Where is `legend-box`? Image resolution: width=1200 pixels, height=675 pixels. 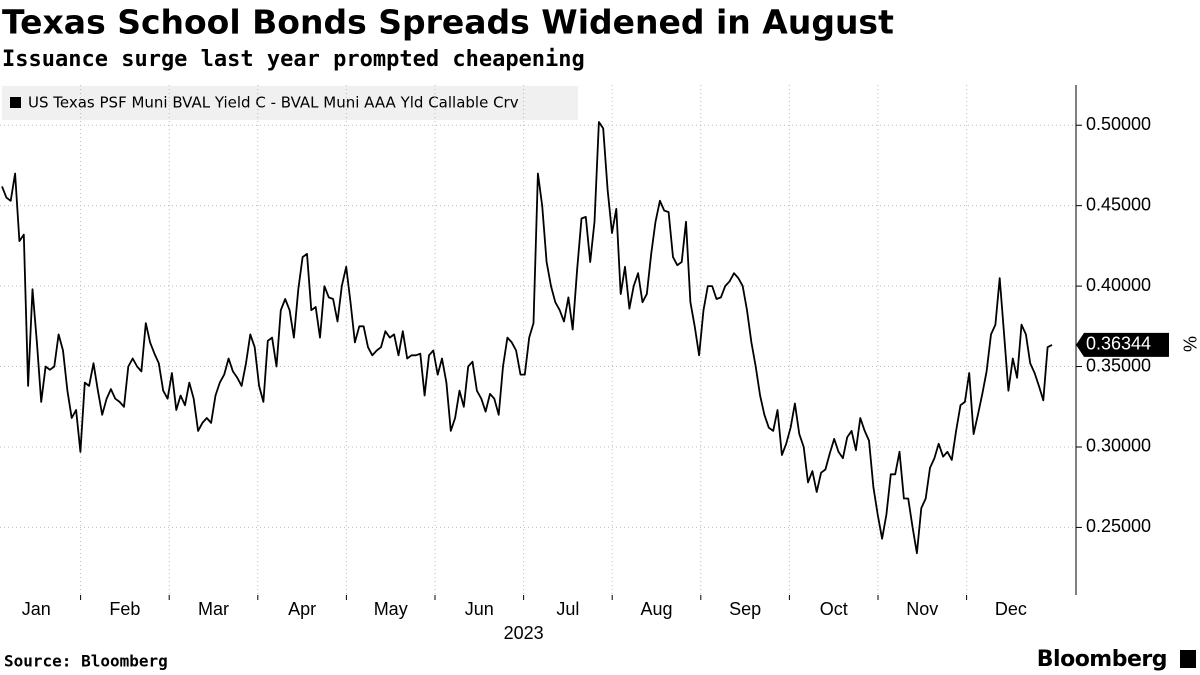 legend-box is located at coordinates (290, 103).